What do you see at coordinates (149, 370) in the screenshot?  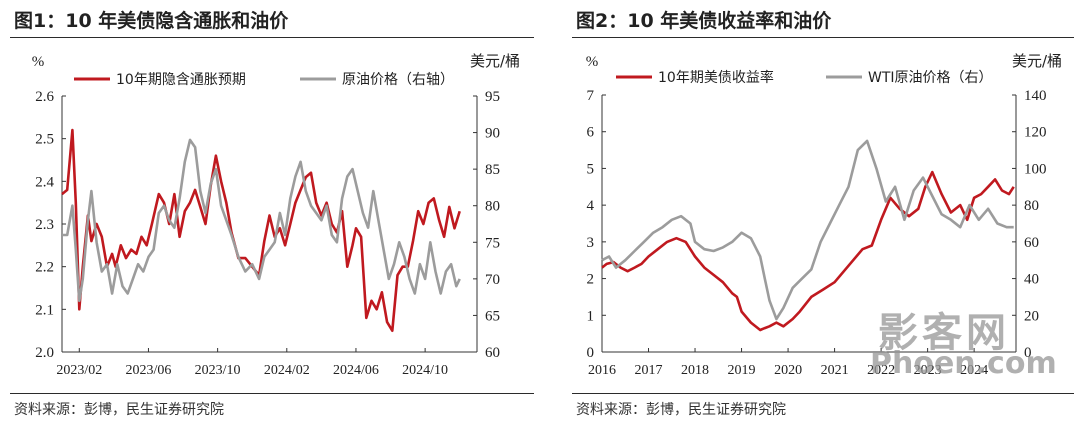 I see `x-tick-label: 2023/06` at bounding box center [149, 370].